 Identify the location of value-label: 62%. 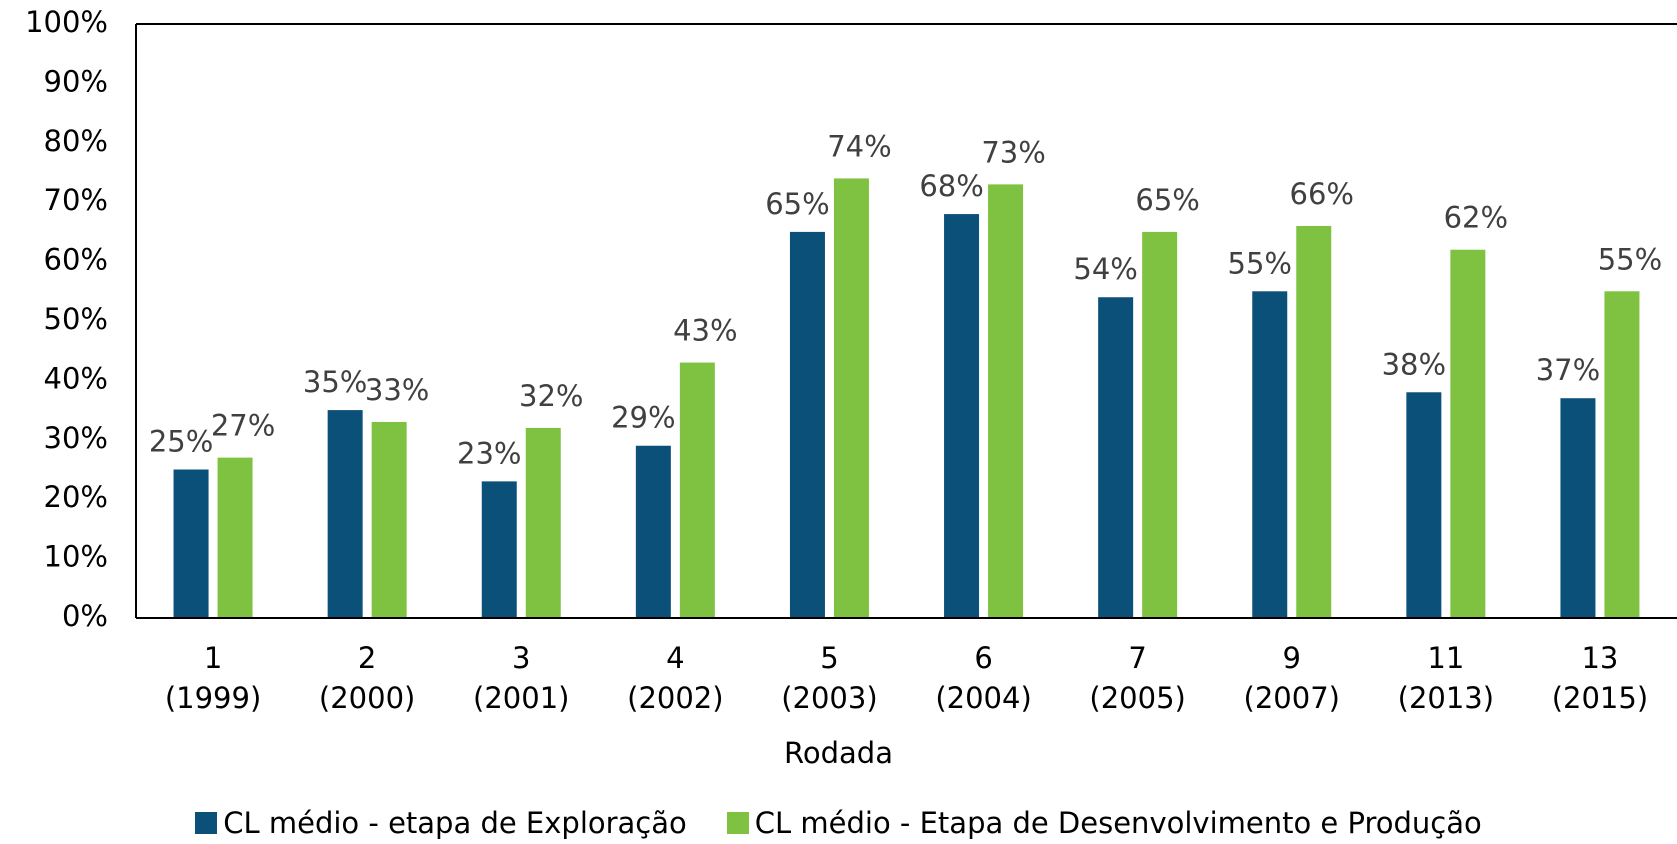
(1476, 218).